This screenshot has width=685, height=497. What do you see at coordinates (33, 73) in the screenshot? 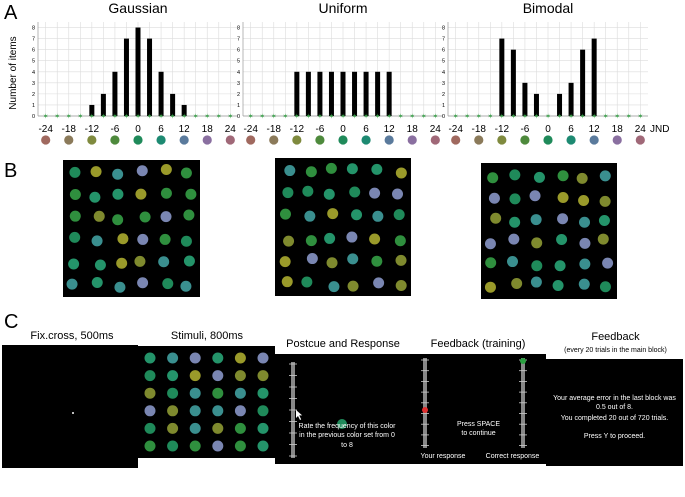
I see `y-tick-label: 4` at bounding box center [33, 73].